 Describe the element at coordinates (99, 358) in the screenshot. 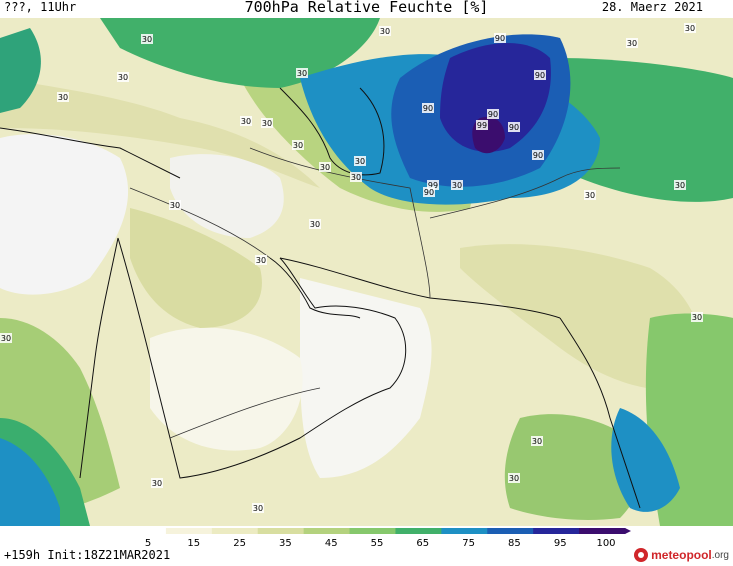

I see `coast-redsea` at that location.